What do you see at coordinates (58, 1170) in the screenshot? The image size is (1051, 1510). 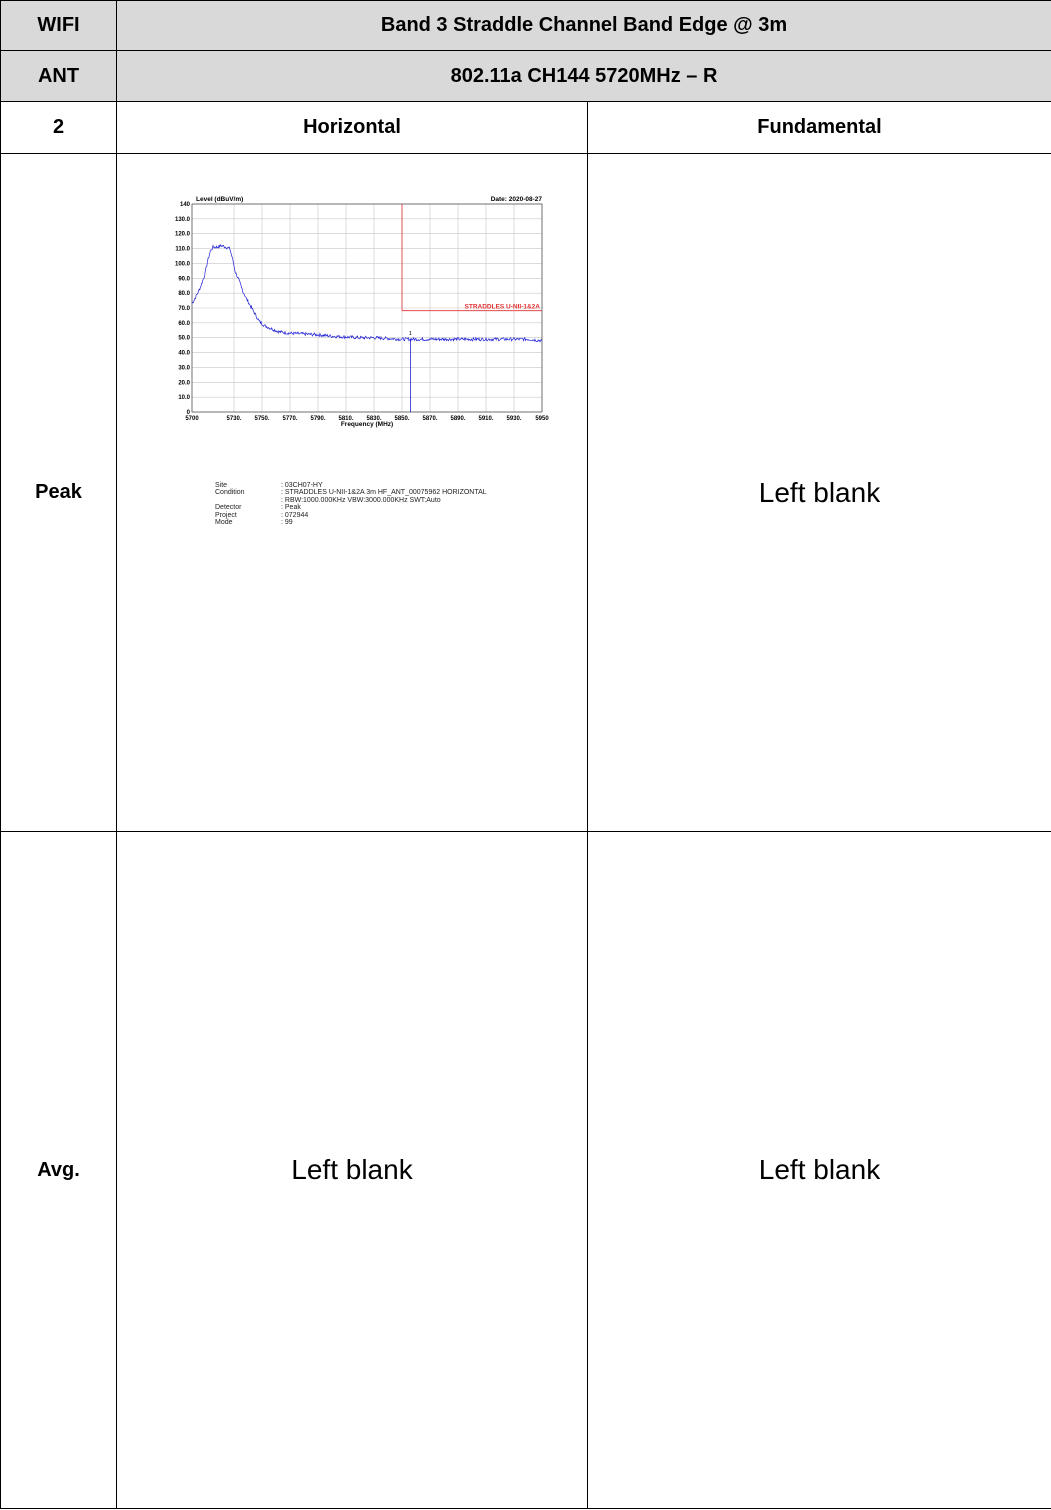 I see `row-label-avg: Avg.` at bounding box center [58, 1170].